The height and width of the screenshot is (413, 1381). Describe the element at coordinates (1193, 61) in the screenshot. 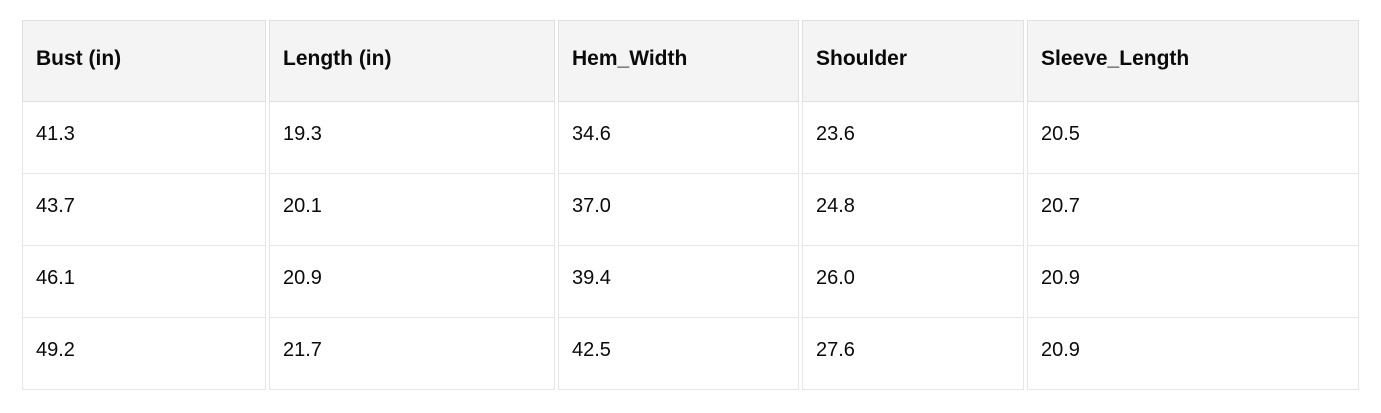

I see `header-cell-sleeve-length: Sleeve_Length` at that location.